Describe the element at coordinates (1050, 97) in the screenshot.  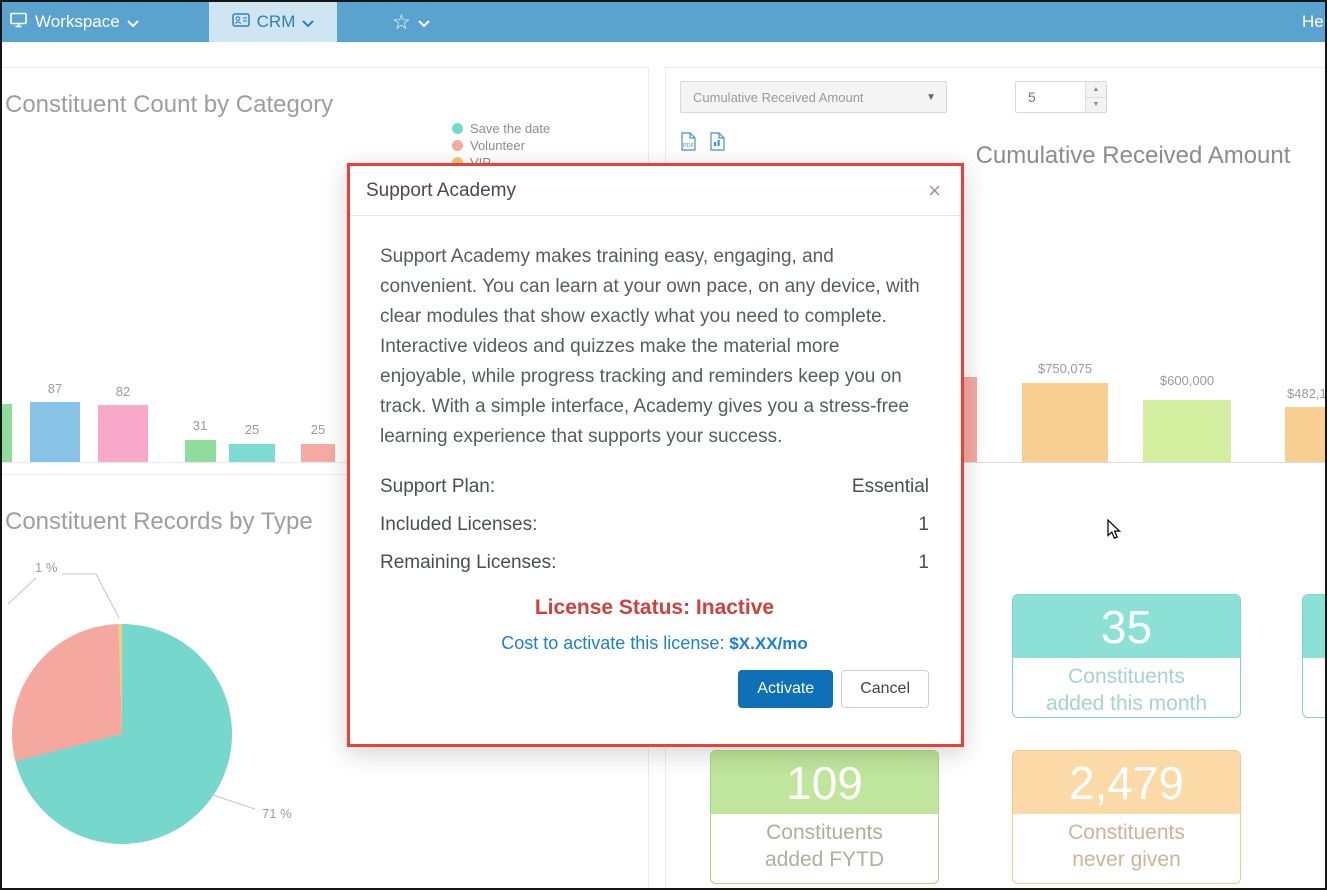
I see `records-count-input` at that location.